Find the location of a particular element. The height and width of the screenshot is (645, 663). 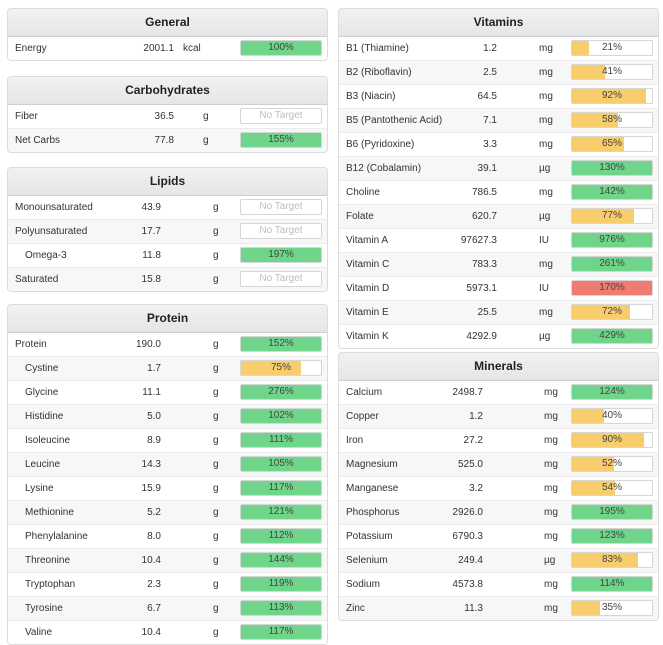

nutrient-row: Threonine 10.4 g 144% is located at coordinates (167, 561).